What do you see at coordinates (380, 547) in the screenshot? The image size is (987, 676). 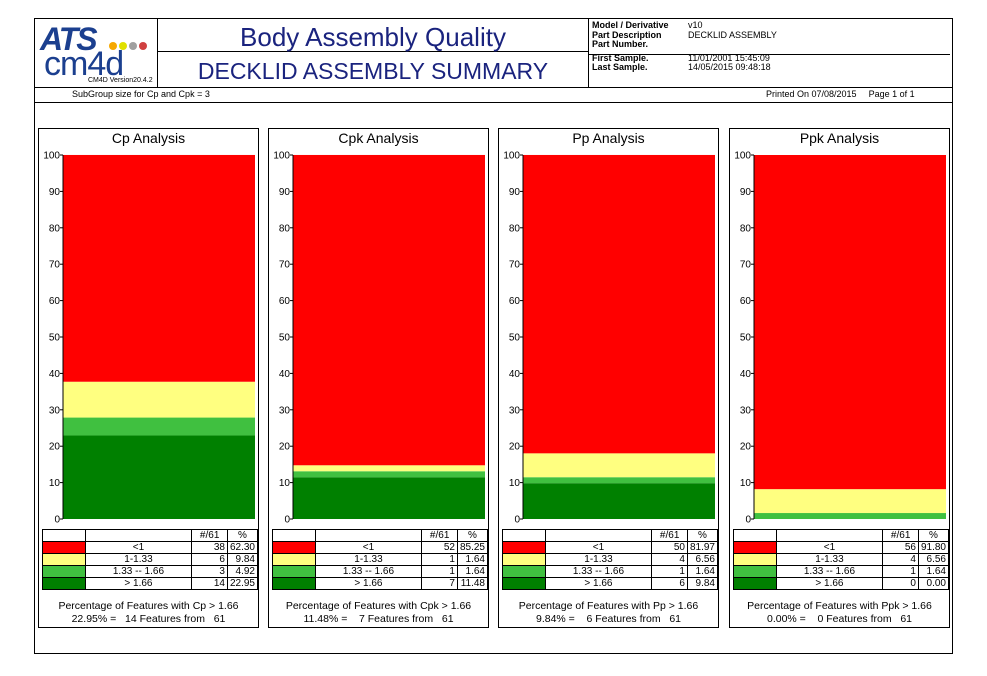 I see `table-row: <1 52 85.25` at bounding box center [380, 547].